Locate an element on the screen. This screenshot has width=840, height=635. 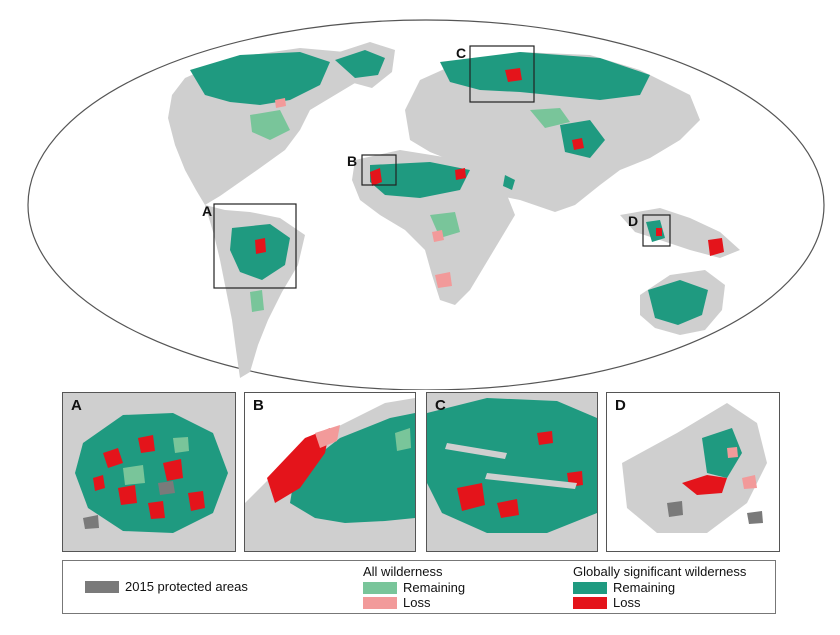
legend-swatch-all-loss is located at coordinates (380, 603).